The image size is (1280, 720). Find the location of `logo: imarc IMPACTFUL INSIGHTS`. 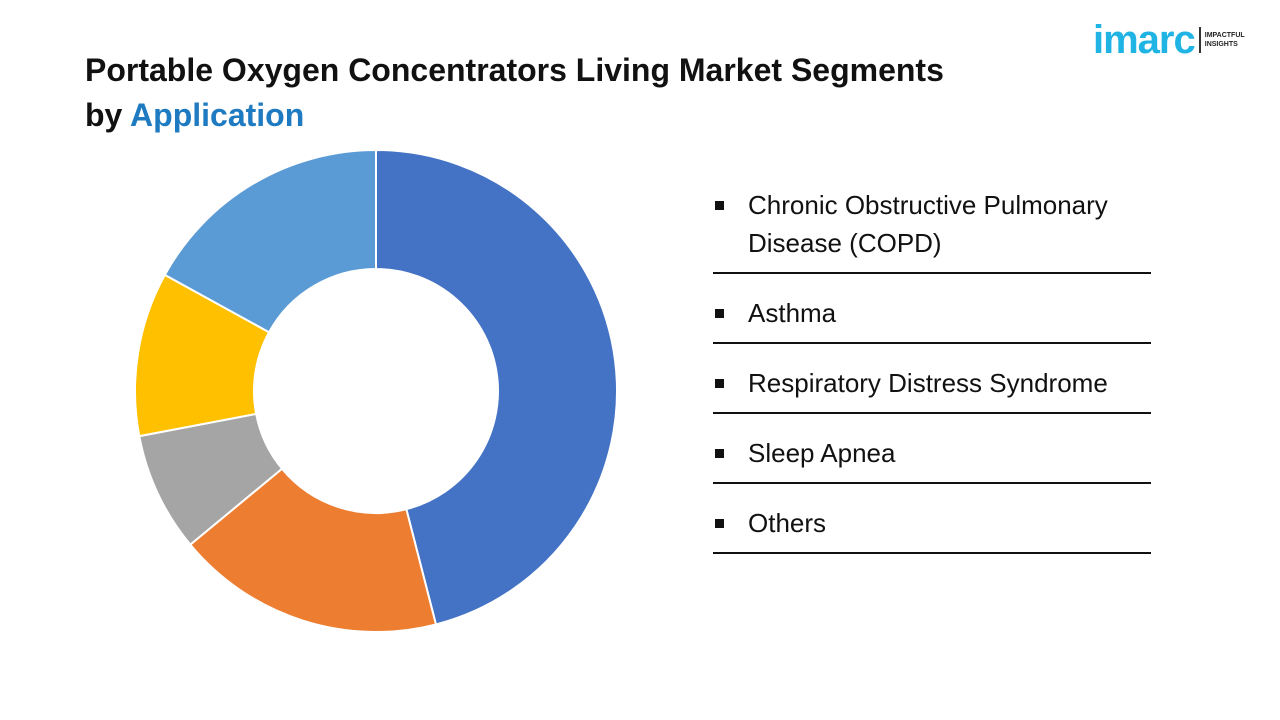

logo: imarc IMPACTFUL INSIGHTS is located at coordinates (1169, 40).